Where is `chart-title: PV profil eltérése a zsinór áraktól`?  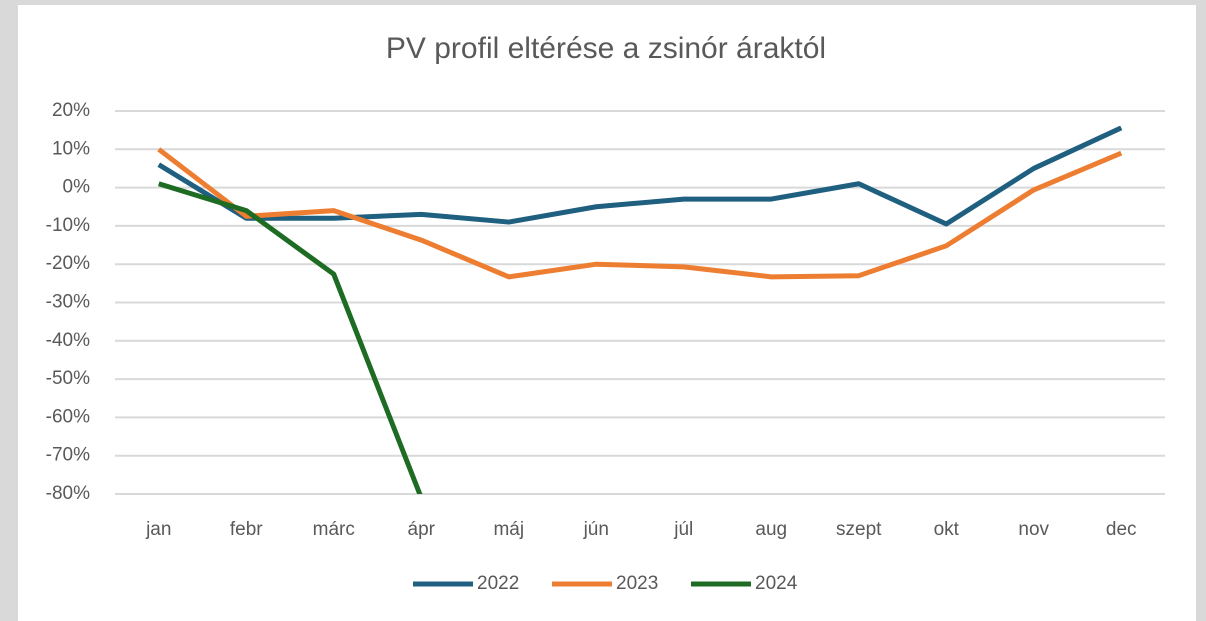
chart-title: PV profil eltérése a zsinór áraktól is located at coordinates (606, 48).